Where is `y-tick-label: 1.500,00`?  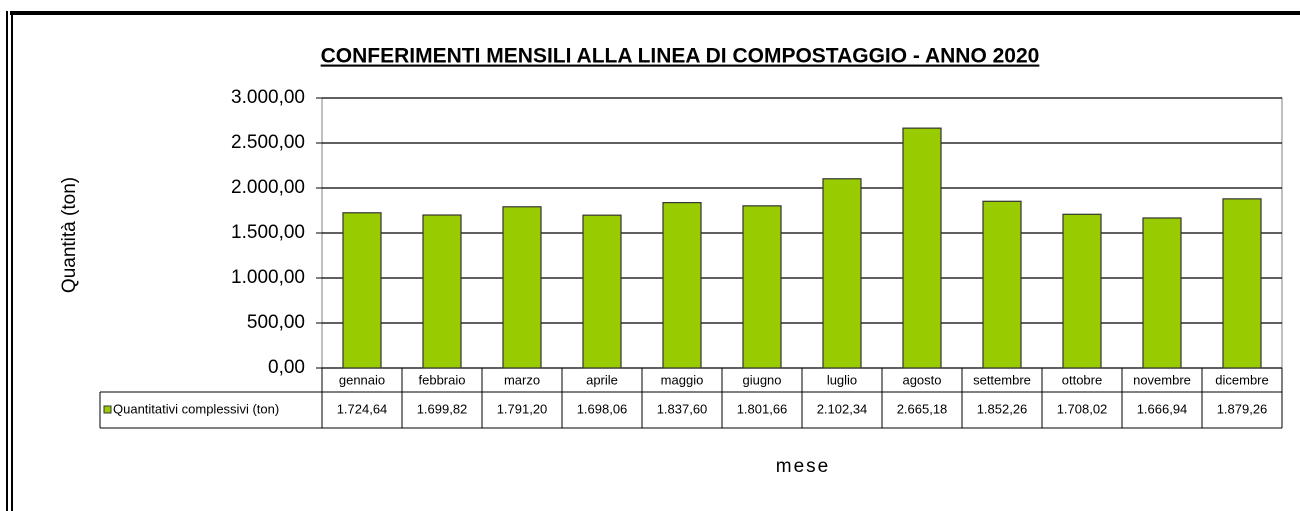 y-tick-label: 1.500,00 is located at coordinates (268, 232).